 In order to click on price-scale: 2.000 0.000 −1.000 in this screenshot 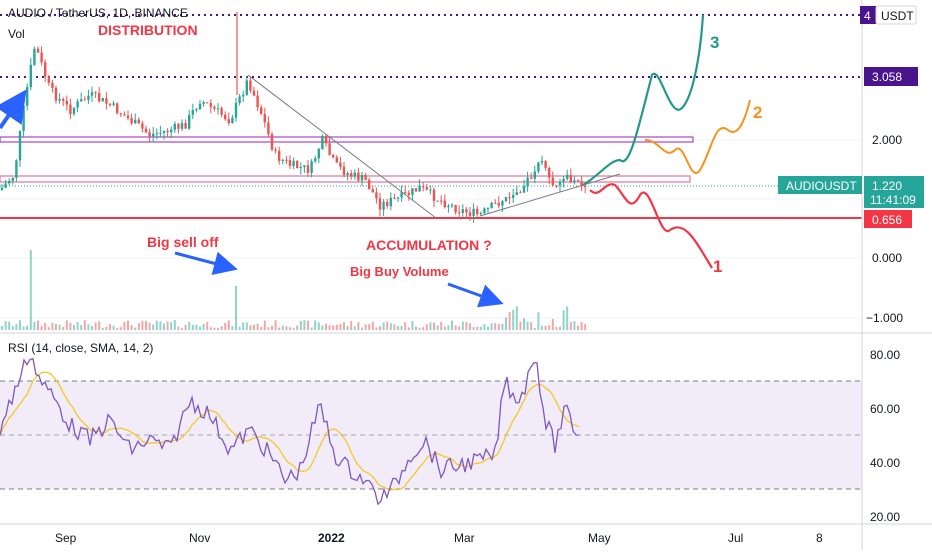, I will do `click(884, 229)`.